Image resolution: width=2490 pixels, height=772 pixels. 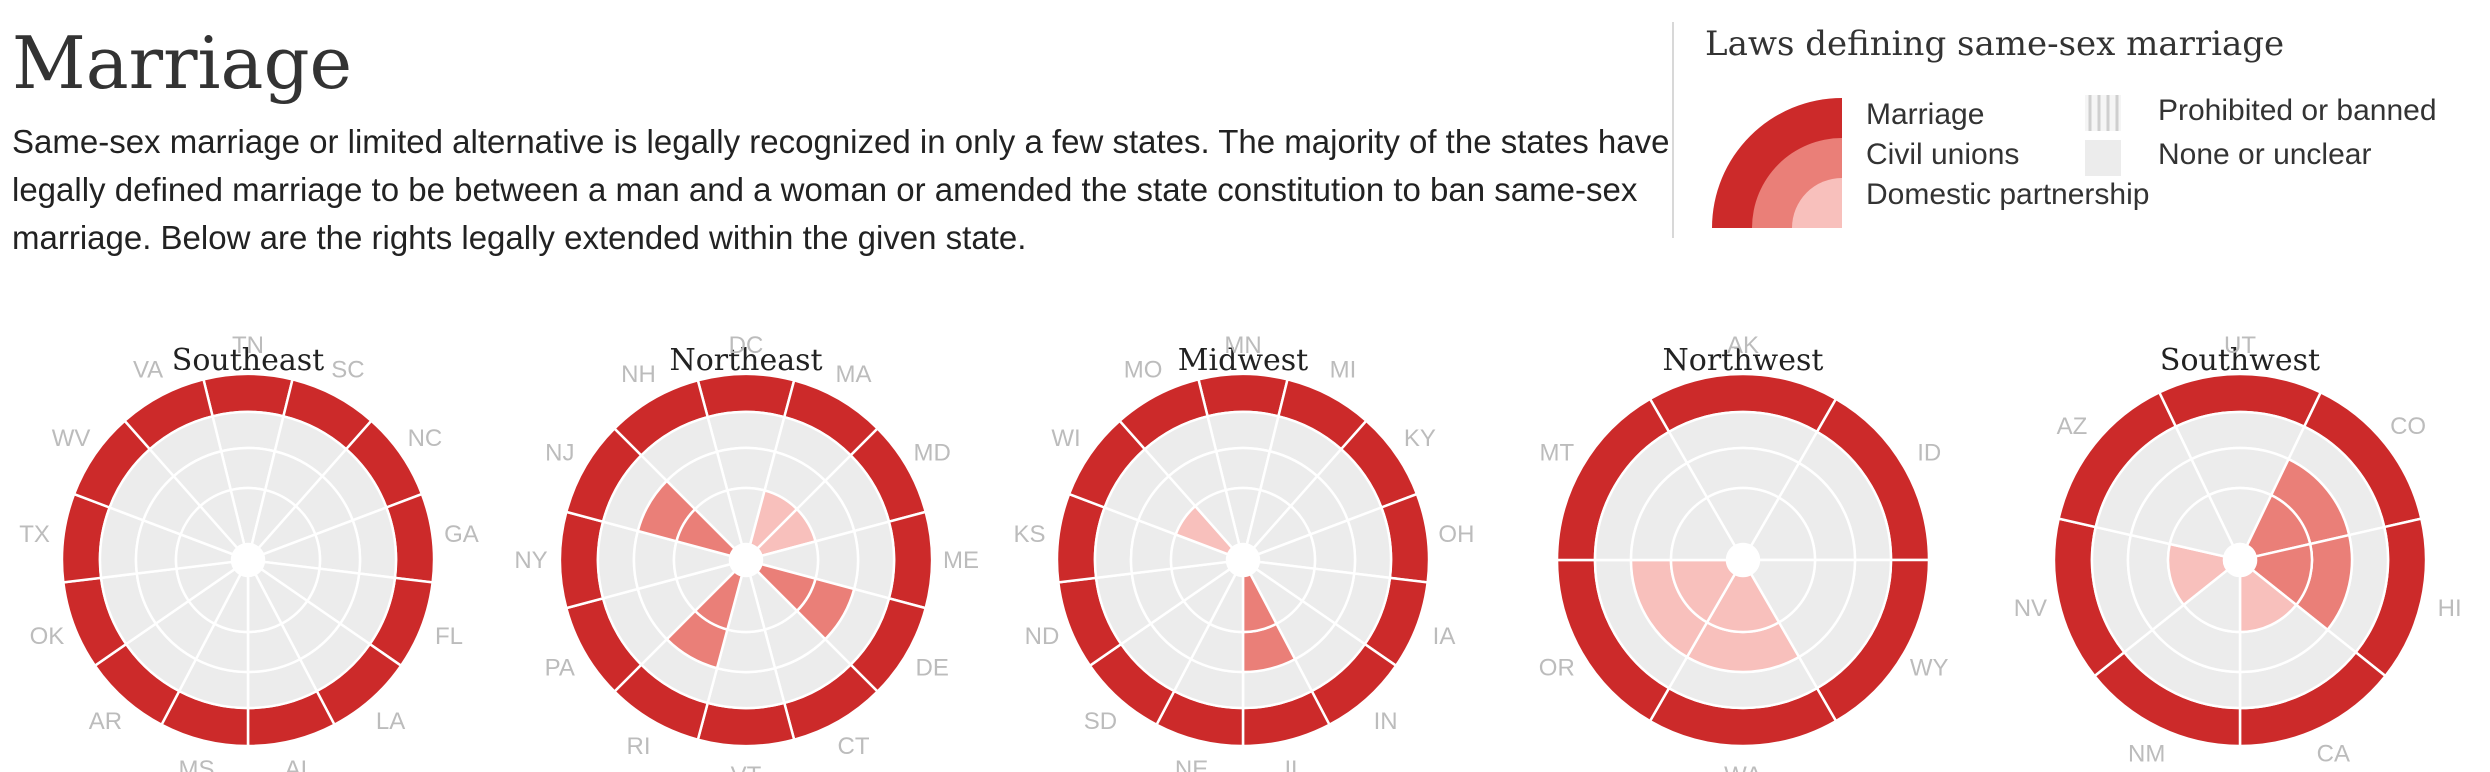 I want to click on state-segment-or: OR, so click(x=1638, y=640).